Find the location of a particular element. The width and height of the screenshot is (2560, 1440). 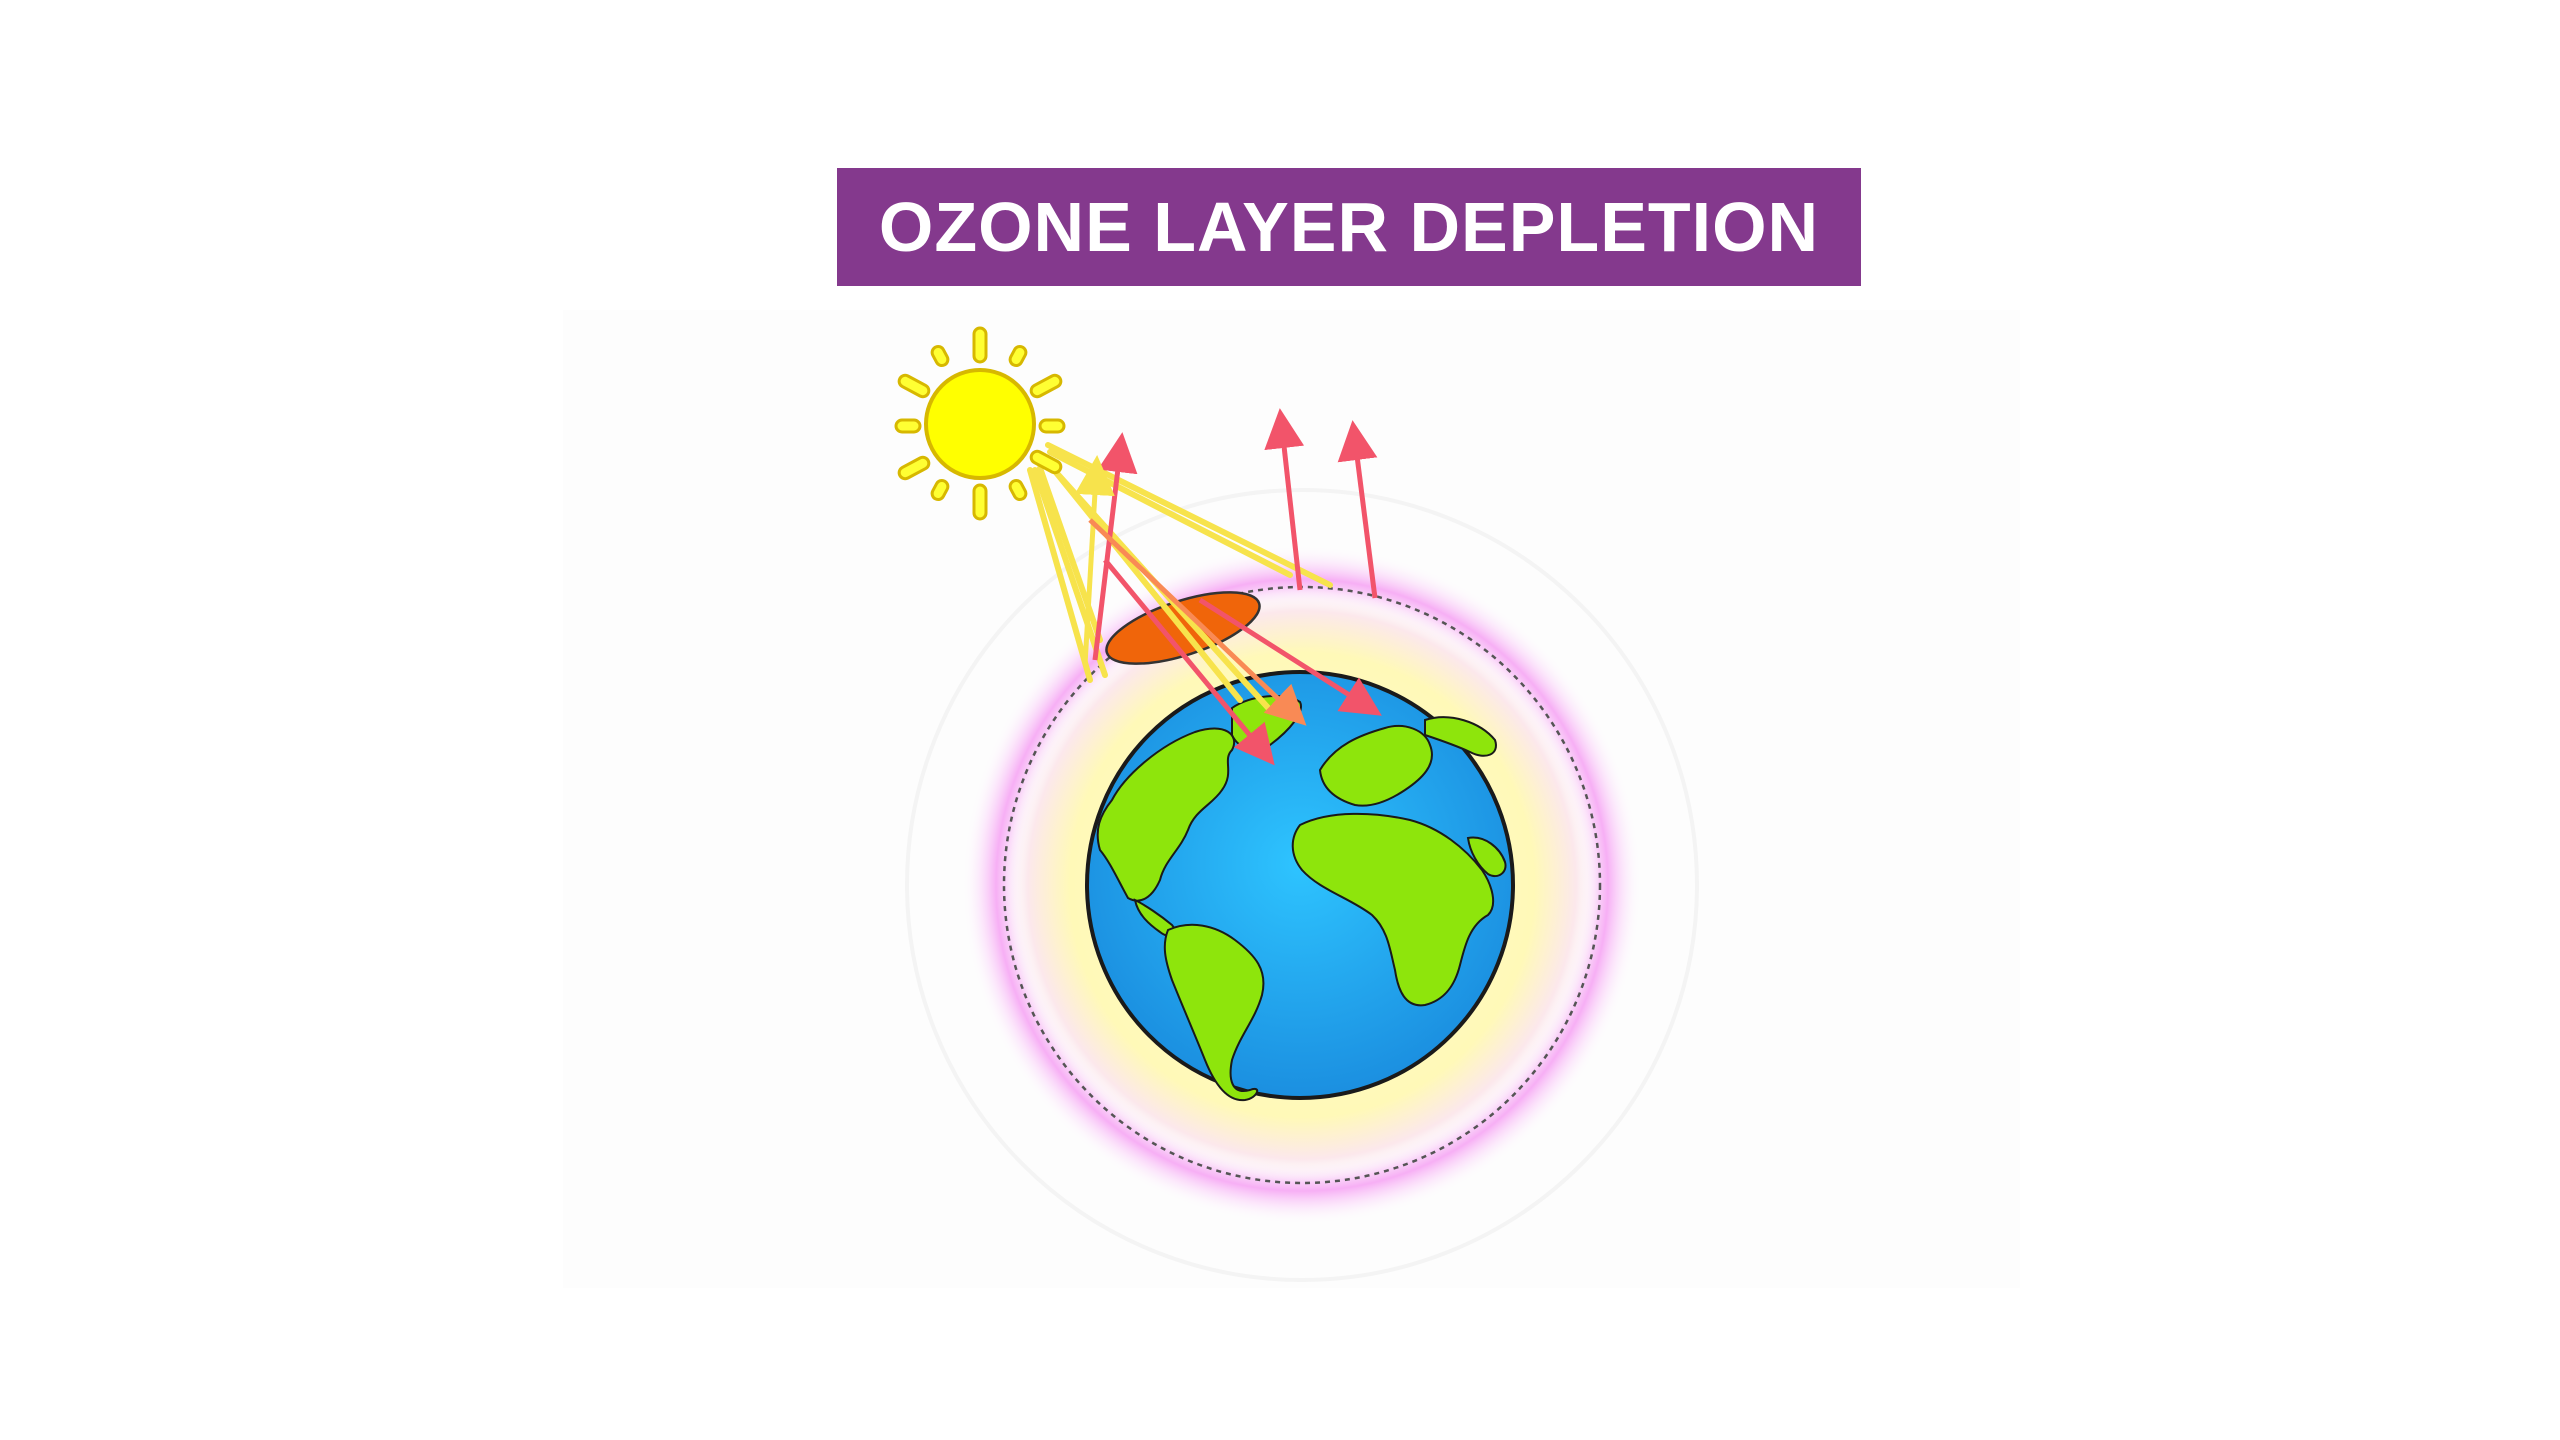

title-banner: OZONE LAYER DEPLETION is located at coordinates (1349, 227).